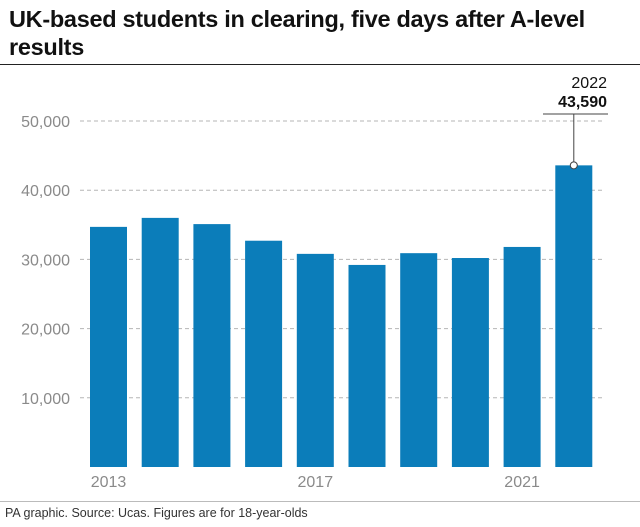 Image resolution: width=640 pixels, height=527 pixels. I want to click on x-tick-label: 2013, so click(109, 482).